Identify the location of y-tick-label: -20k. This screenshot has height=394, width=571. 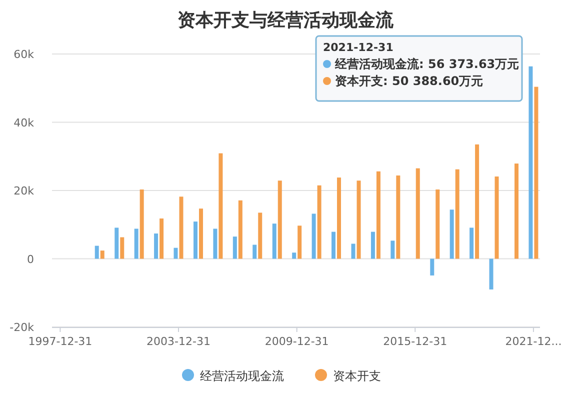
(22, 327).